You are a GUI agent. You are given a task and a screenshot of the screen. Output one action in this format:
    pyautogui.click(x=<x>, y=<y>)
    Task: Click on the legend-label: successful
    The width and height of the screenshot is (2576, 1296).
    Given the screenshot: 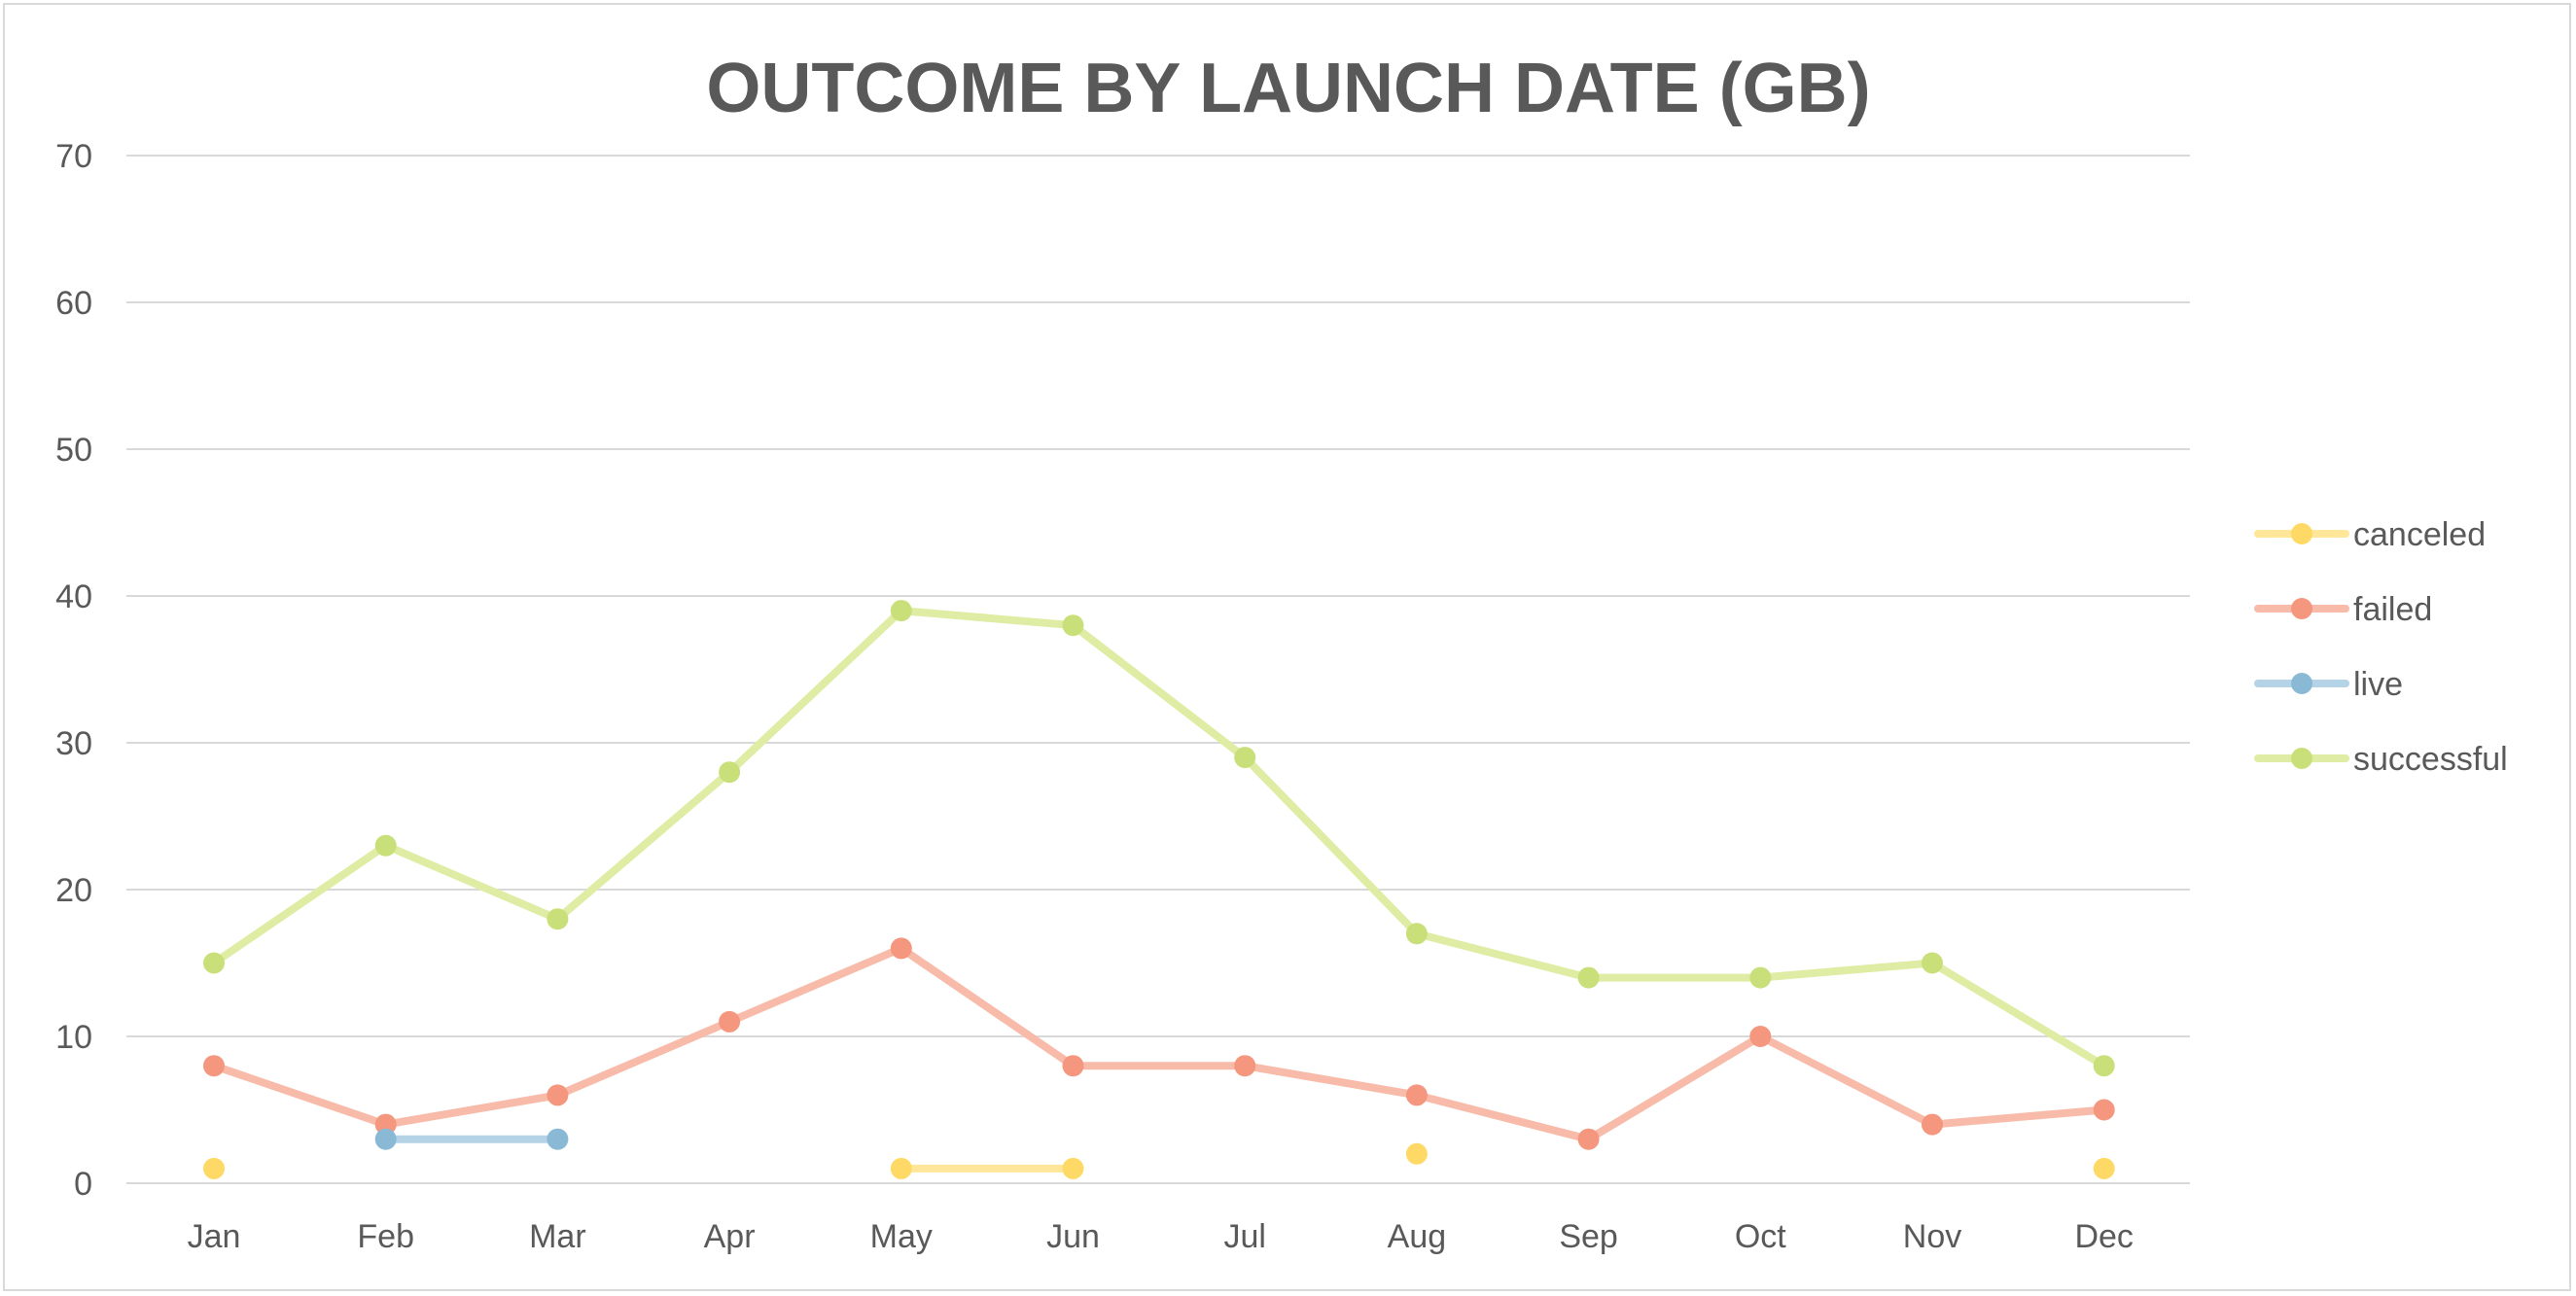 What is the action you would take?
    pyautogui.click(x=2430, y=760)
    